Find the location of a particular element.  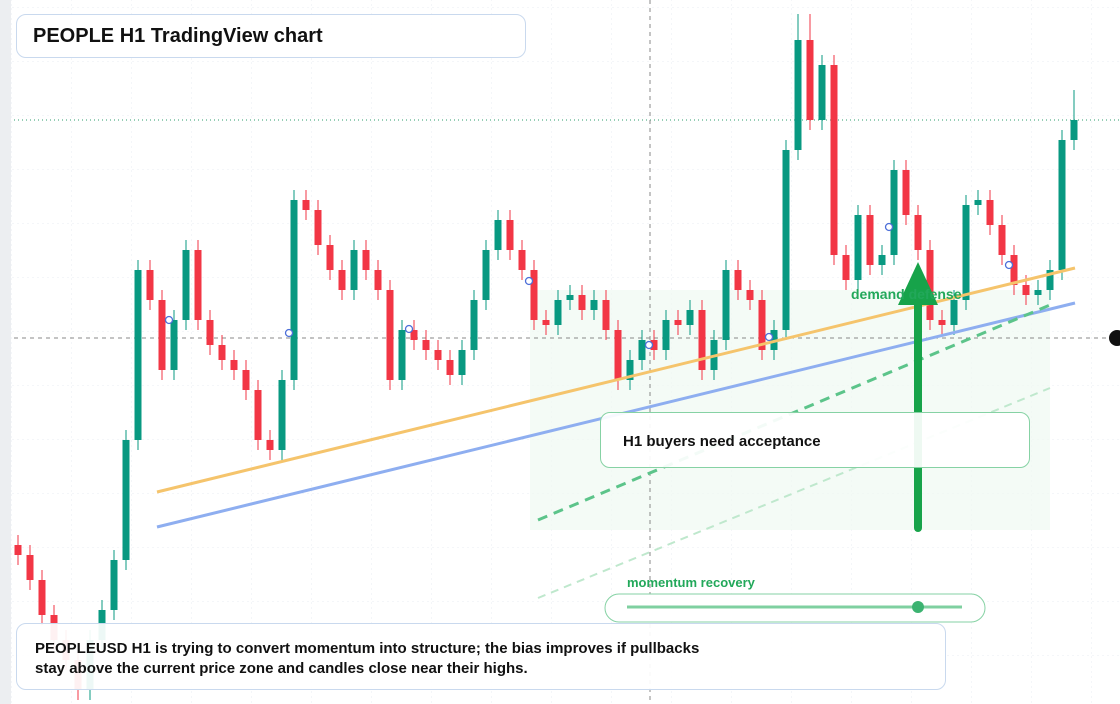

callout: H1 buyers need acceptance is located at coordinates (815, 440).